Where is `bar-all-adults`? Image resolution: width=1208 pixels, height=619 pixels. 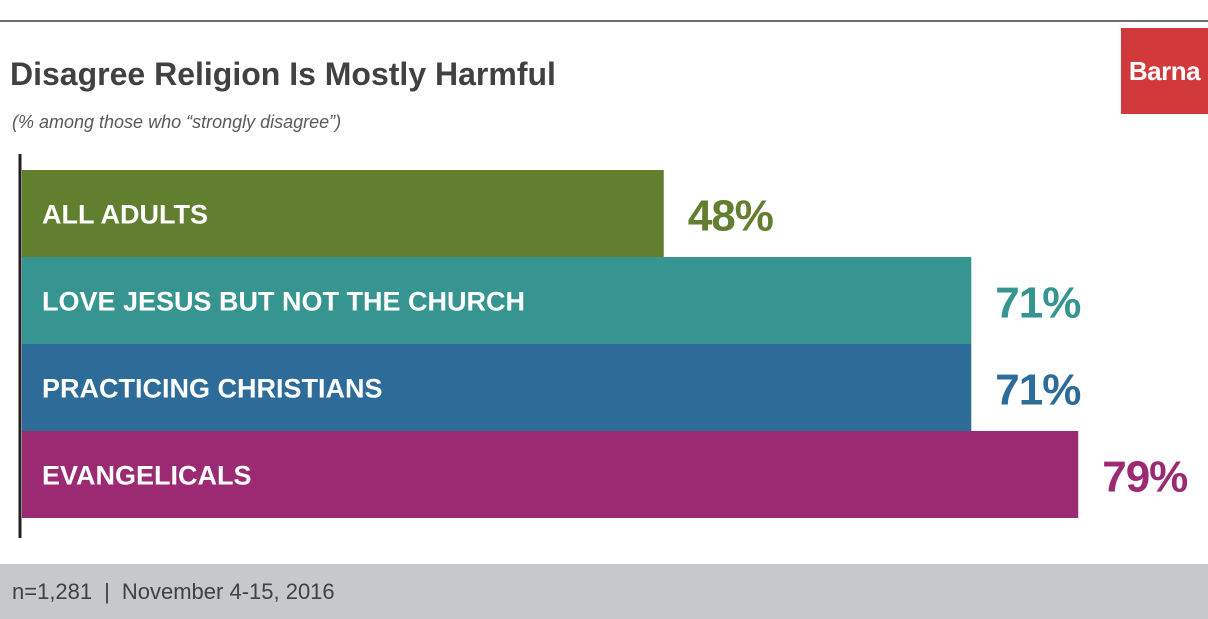 bar-all-adults is located at coordinates (343, 213).